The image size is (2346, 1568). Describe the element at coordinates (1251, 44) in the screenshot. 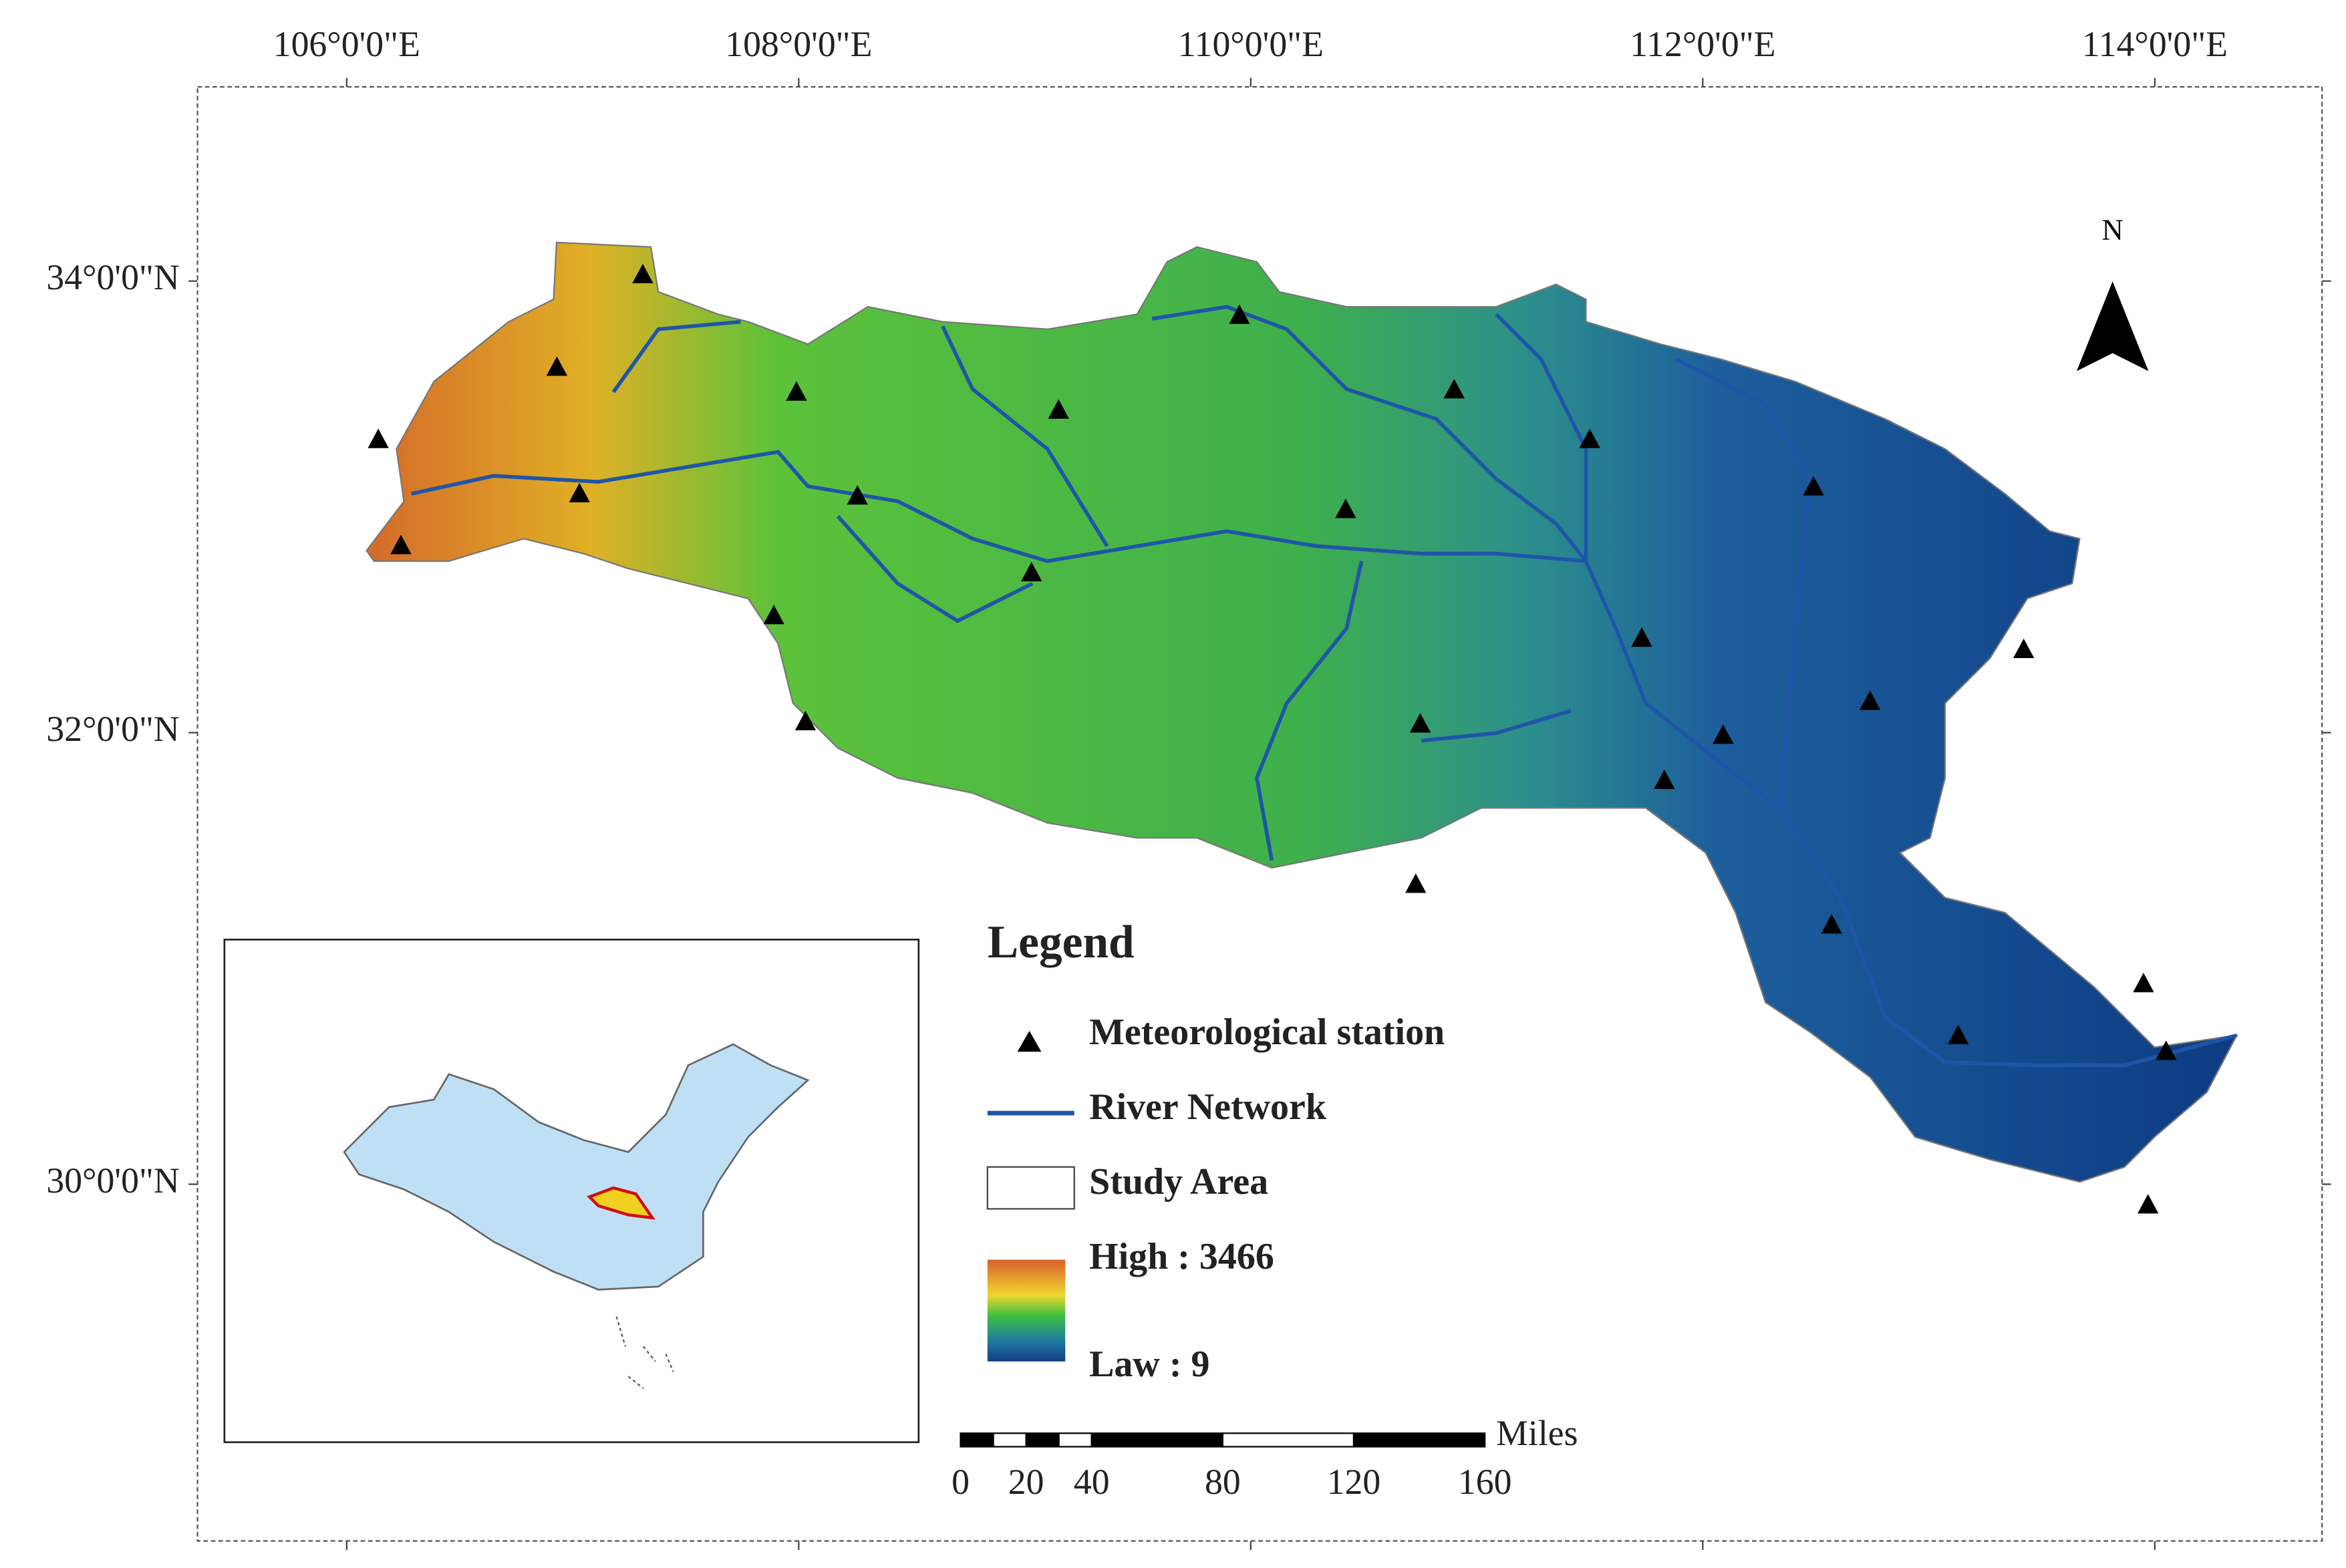

I see `x-tick-label: 110°0'0"E` at that location.